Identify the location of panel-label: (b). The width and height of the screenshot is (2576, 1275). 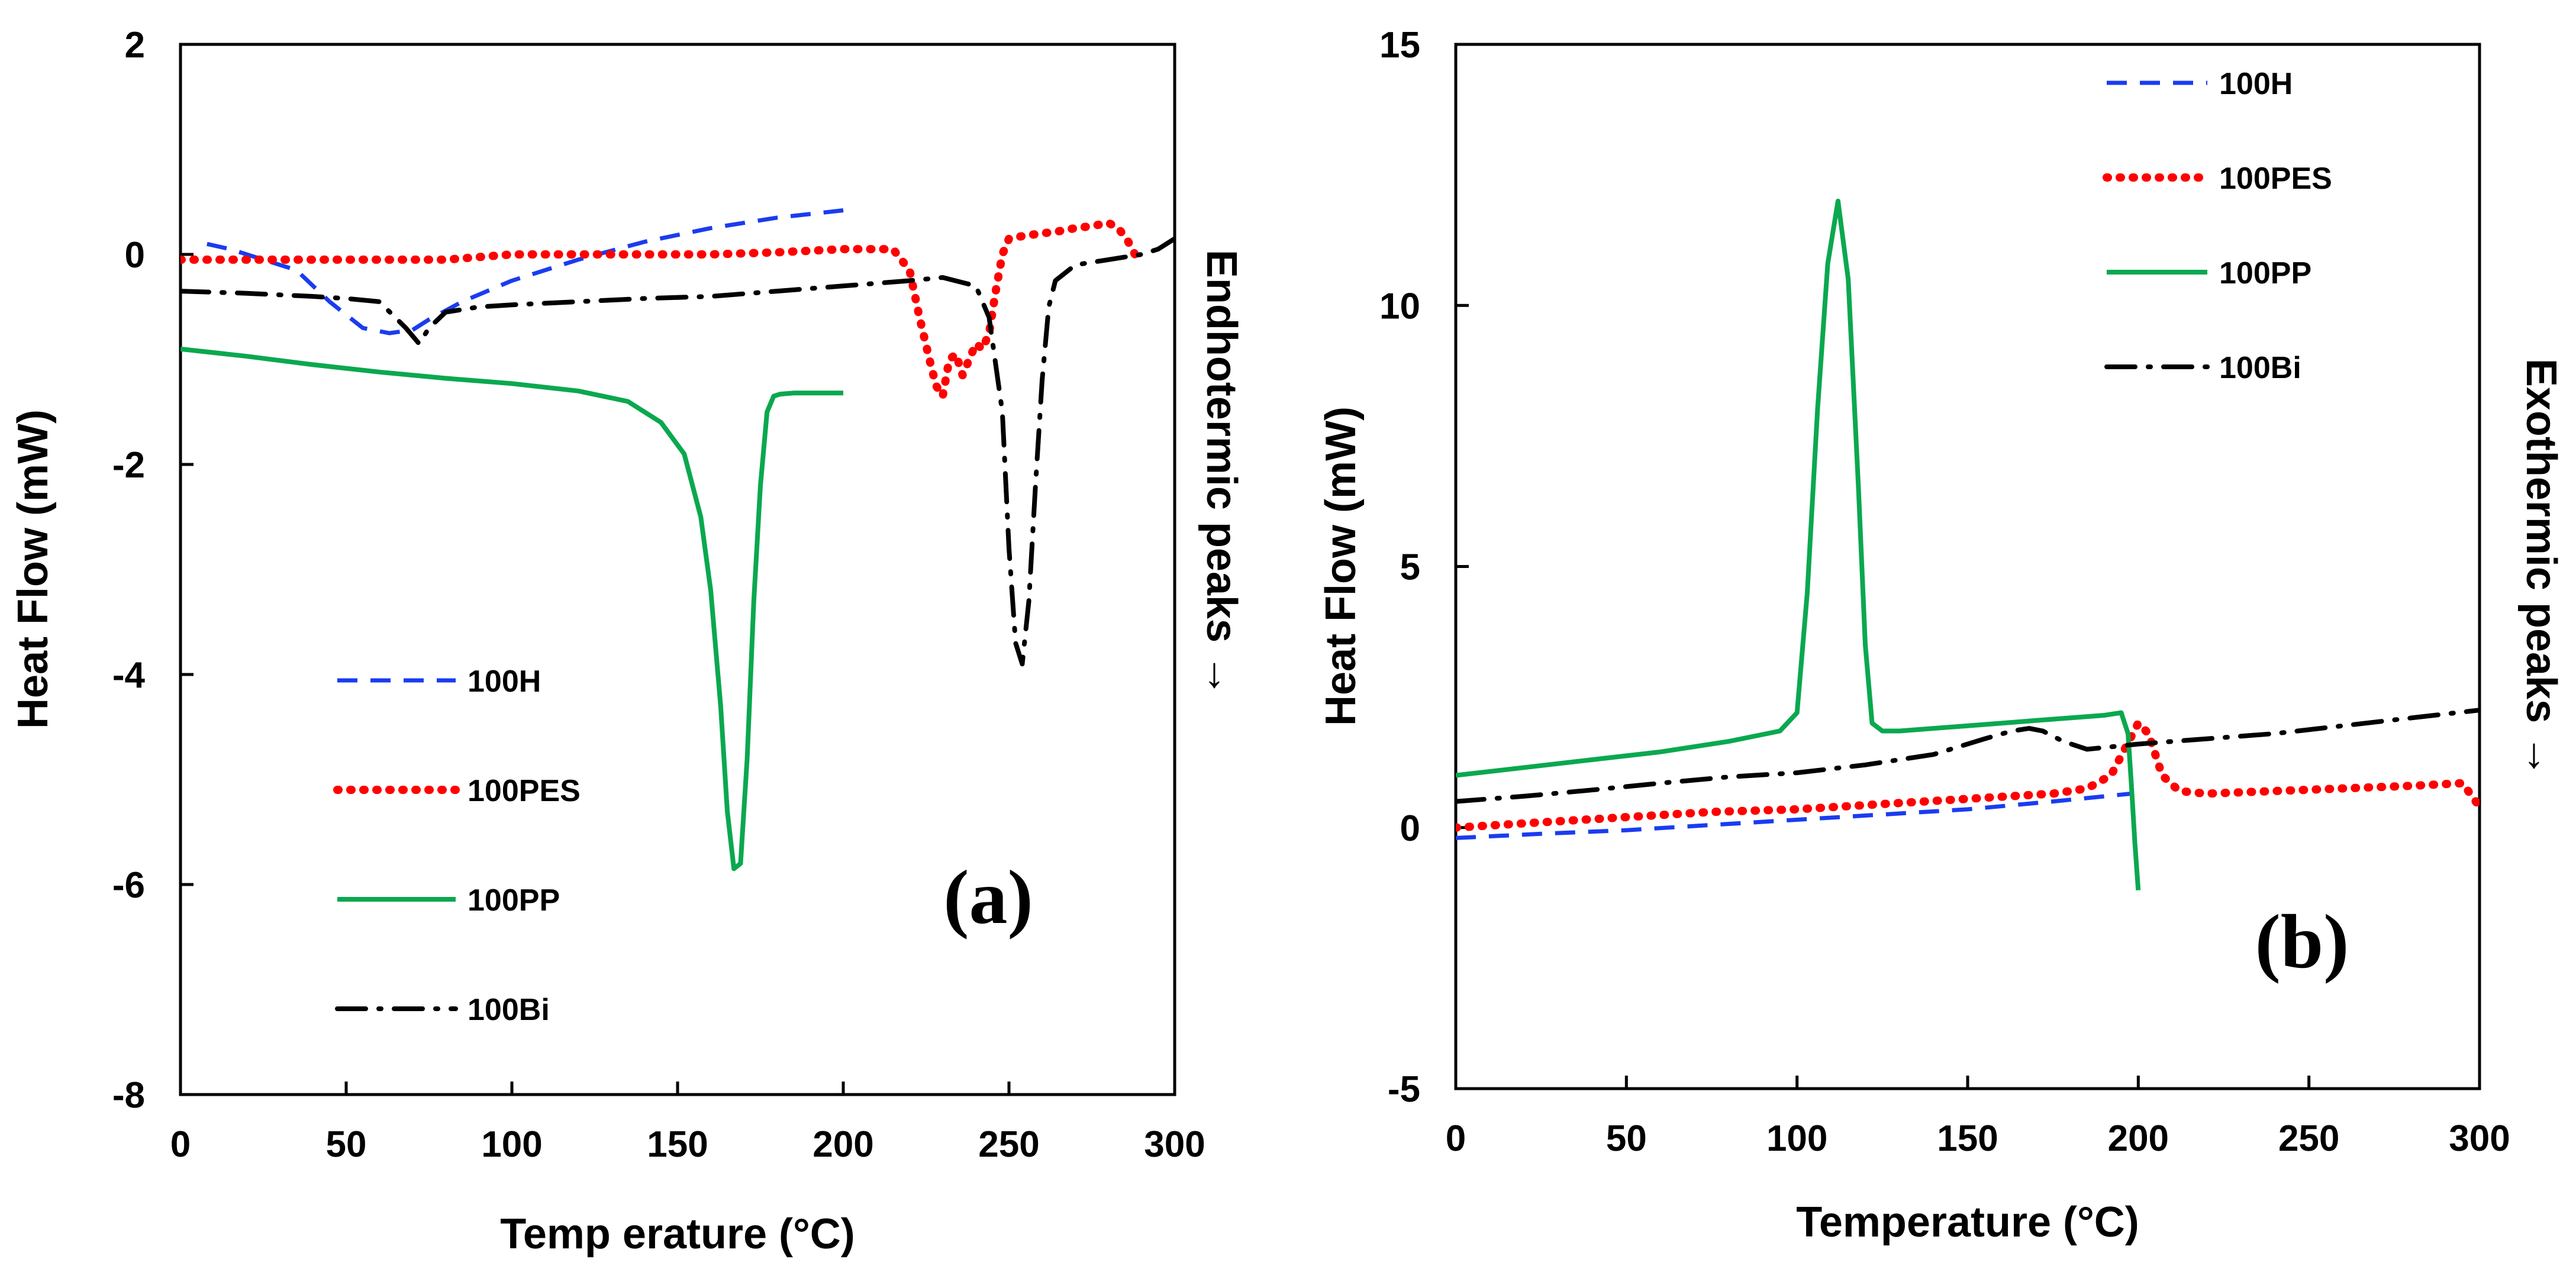
(2302, 942).